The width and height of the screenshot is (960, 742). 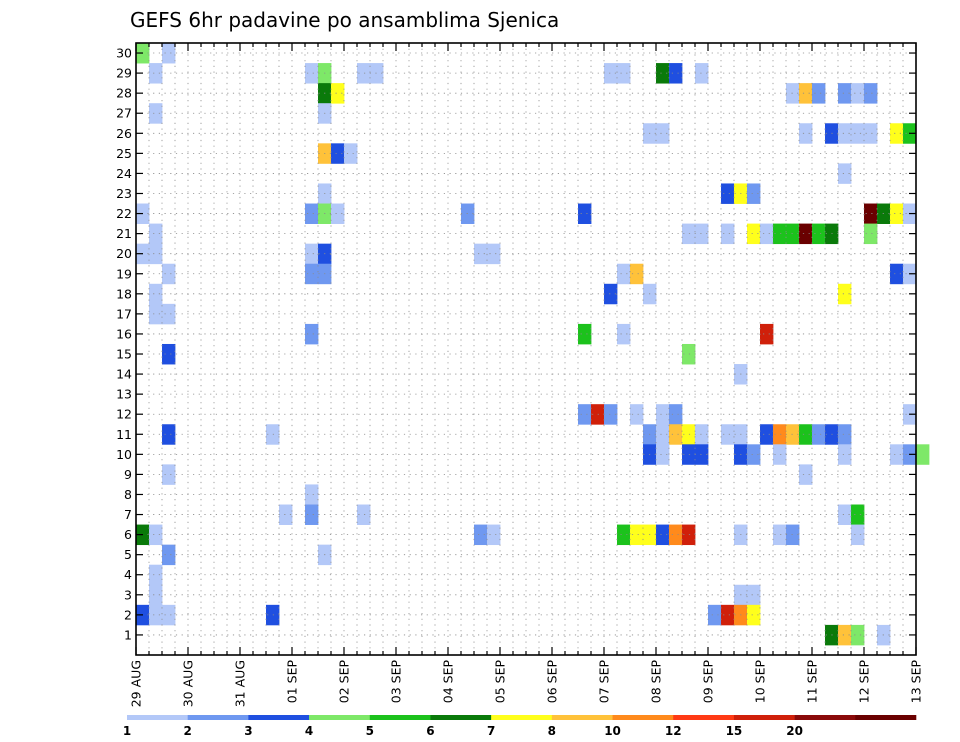 I want to click on x-tick-label: 09 SEP, so click(x=708, y=682).